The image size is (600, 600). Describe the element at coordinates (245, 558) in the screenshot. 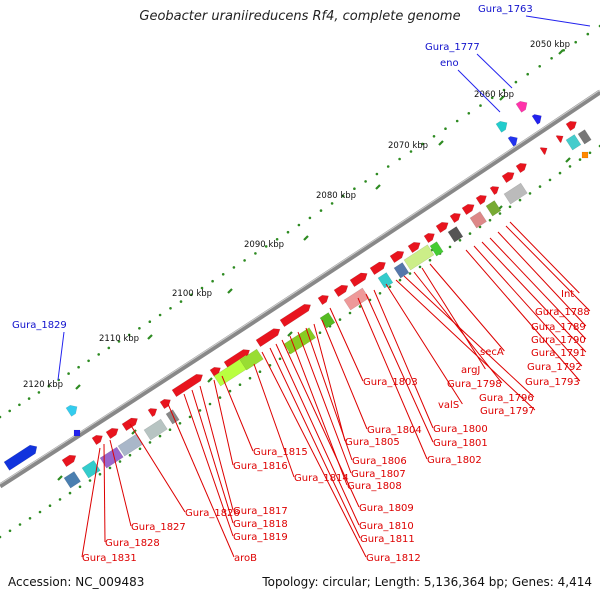

I see `reverse-gene-label: aroB` at that location.